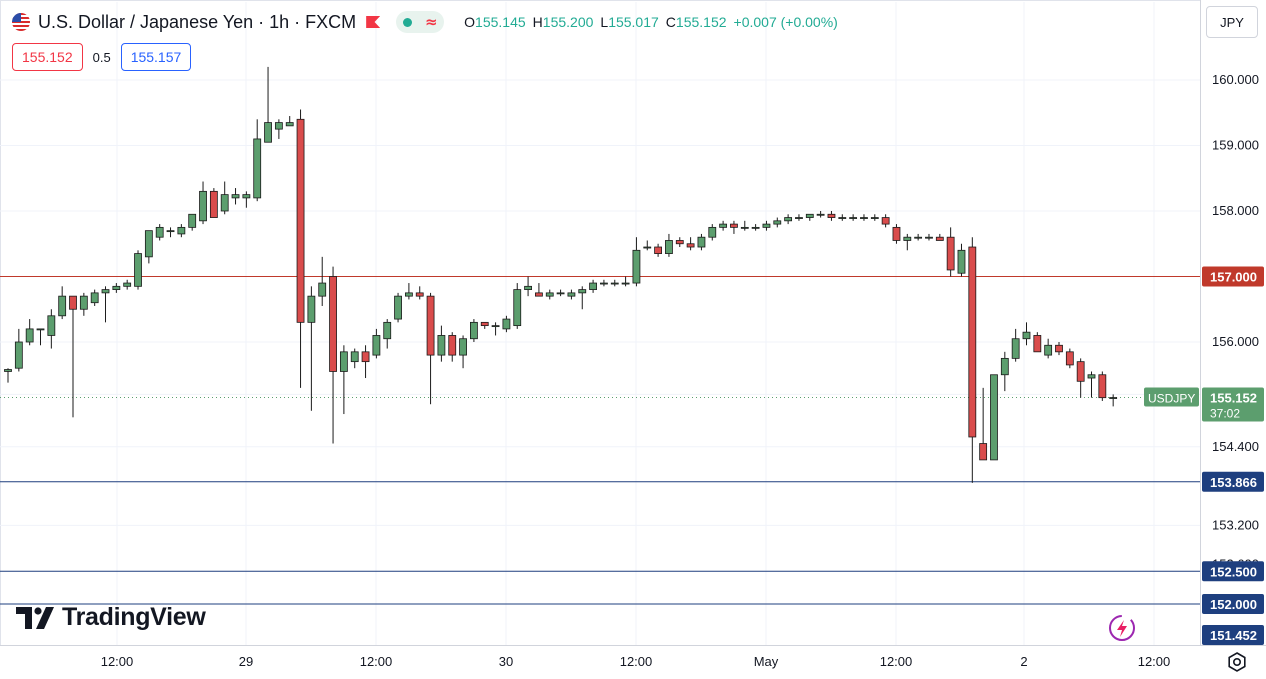 The width and height of the screenshot is (1266, 679). Describe the element at coordinates (111, 617) in the screenshot. I see `tradingview-logo: TradingView` at that location.